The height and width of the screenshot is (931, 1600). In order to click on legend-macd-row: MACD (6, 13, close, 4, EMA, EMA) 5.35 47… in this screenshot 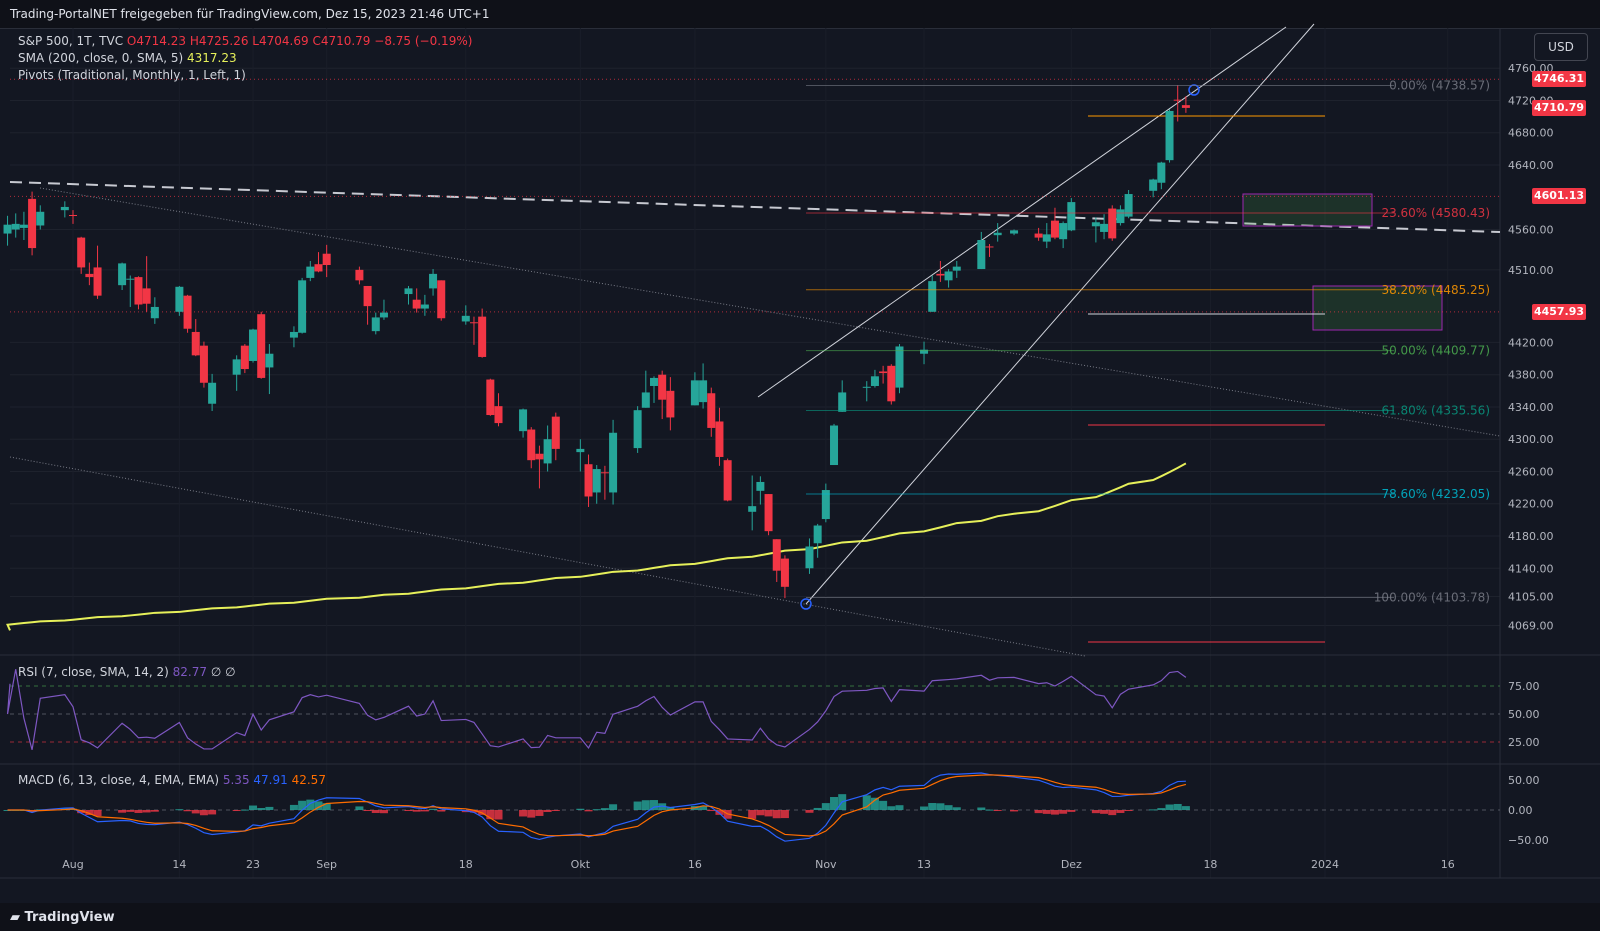, I will do `click(172, 780)`.